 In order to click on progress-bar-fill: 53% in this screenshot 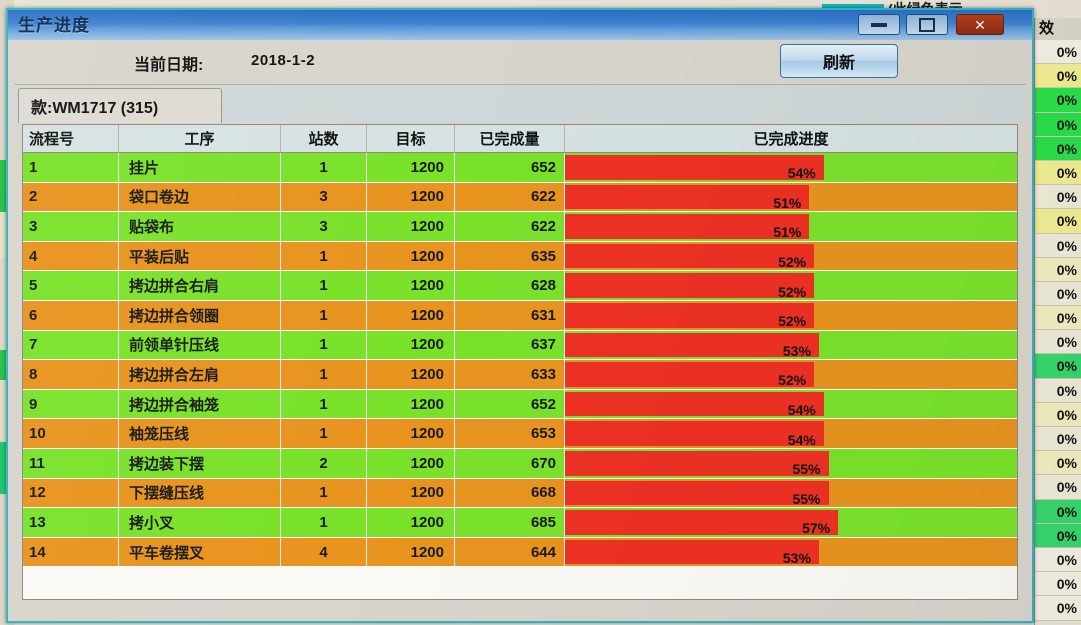, I will do `click(692, 553)`.